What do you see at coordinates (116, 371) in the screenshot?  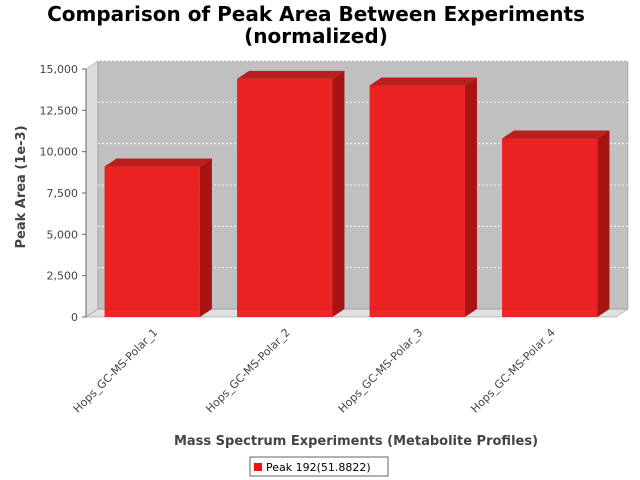 I see `x-tick-label: Hops_GC-MS-Polar_1` at bounding box center [116, 371].